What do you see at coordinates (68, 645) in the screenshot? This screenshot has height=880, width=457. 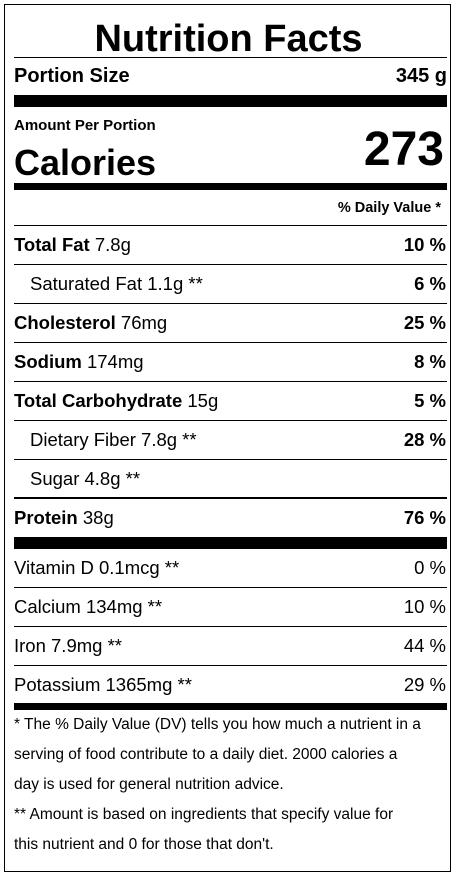 I see `nutrient-name: Iron 7.9mg **` at bounding box center [68, 645].